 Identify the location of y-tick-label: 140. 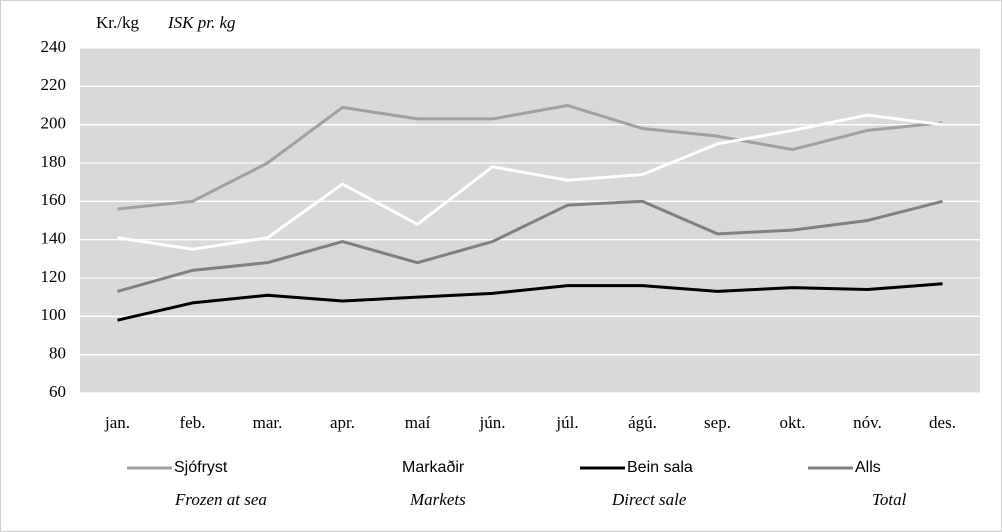
(54, 238).